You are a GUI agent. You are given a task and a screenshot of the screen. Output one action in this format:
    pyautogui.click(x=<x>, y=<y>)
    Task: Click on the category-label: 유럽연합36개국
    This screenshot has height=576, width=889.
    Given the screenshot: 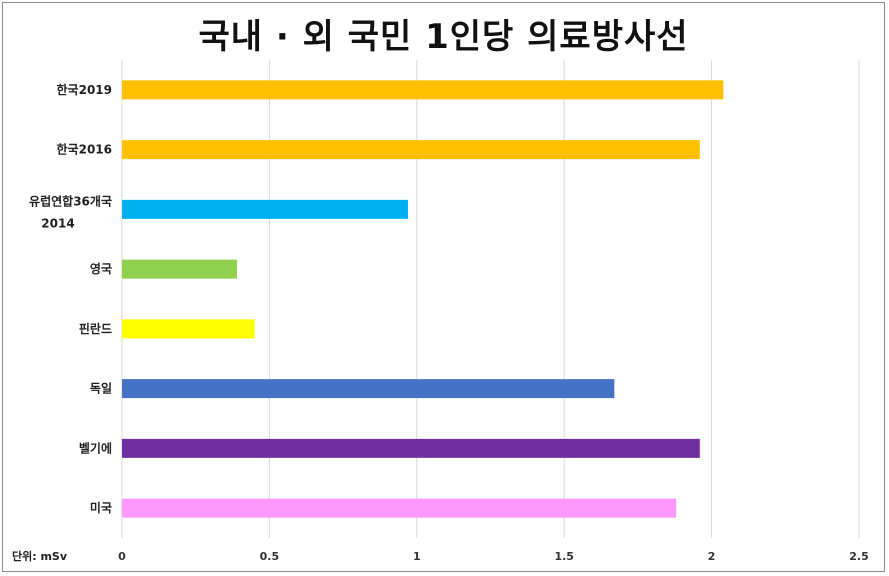 What is the action you would take?
    pyautogui.click(x=70, y=200)
    